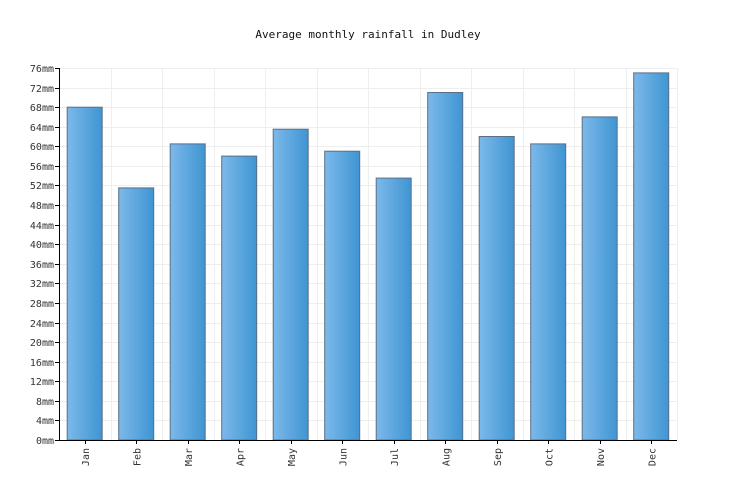  Describe the element at coordinates (42, 89) in the screenshot. I see `y-tick-label: 72mm` at that location.